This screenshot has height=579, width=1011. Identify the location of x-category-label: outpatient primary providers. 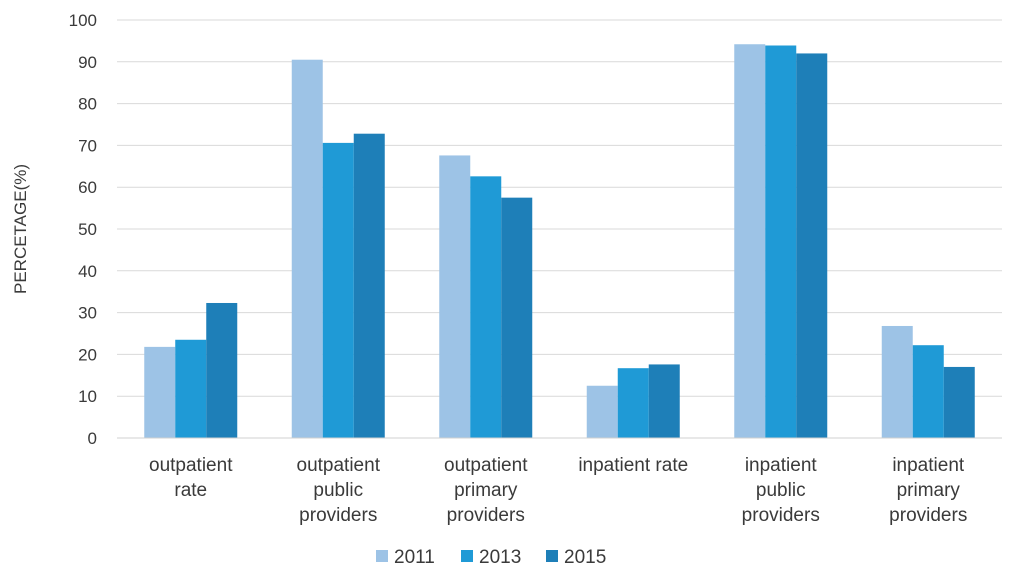
(486, 490).